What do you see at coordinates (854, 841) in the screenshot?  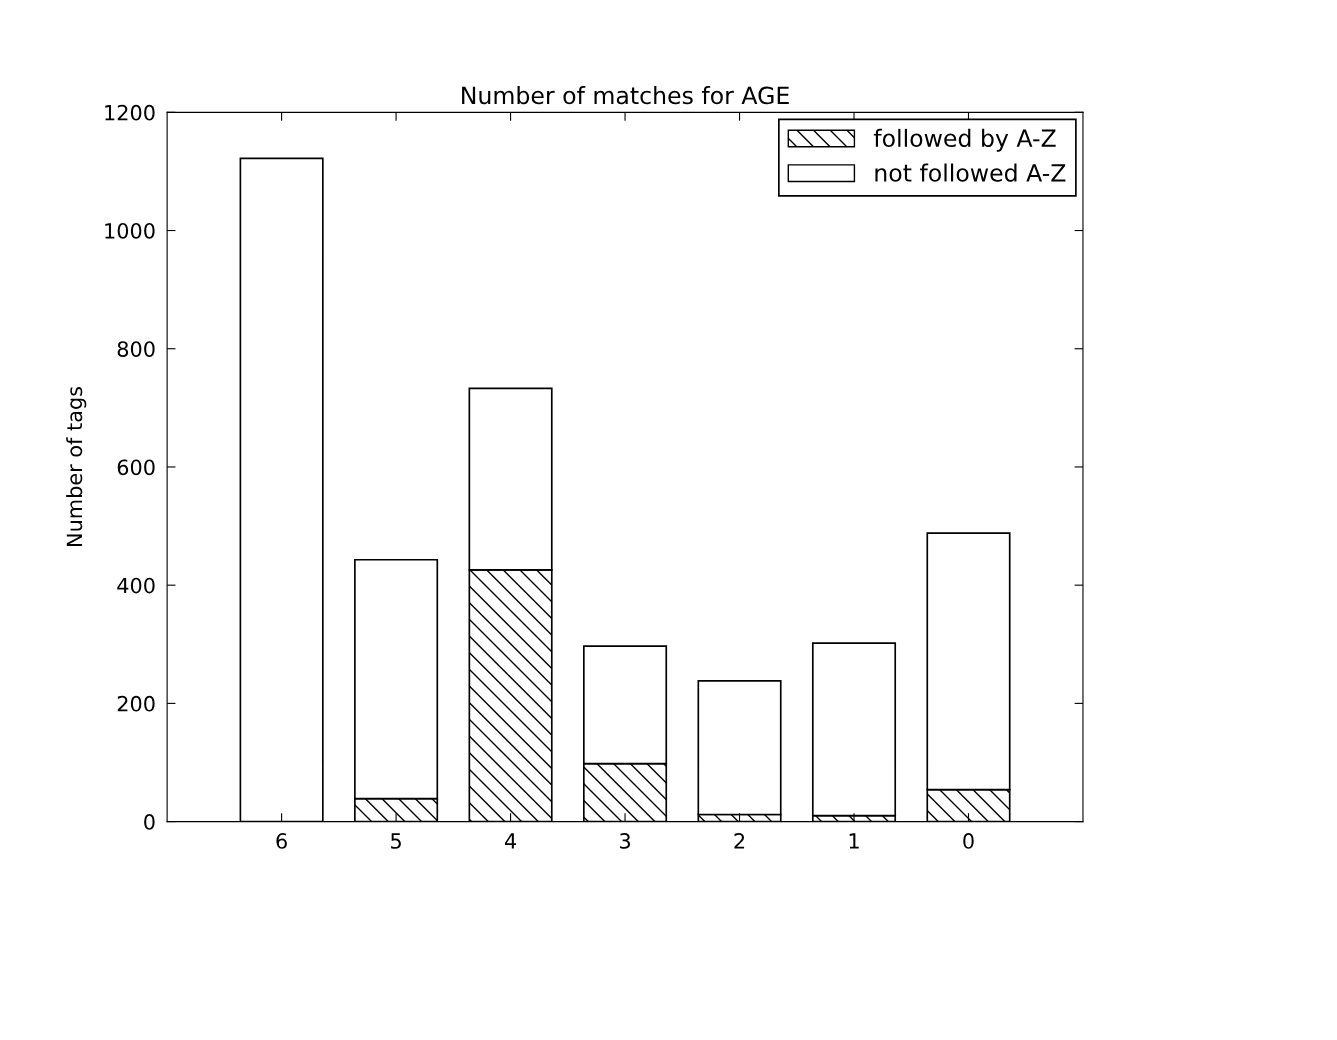 I see `x-tick-label: 1` at bounding box center [854, 841].